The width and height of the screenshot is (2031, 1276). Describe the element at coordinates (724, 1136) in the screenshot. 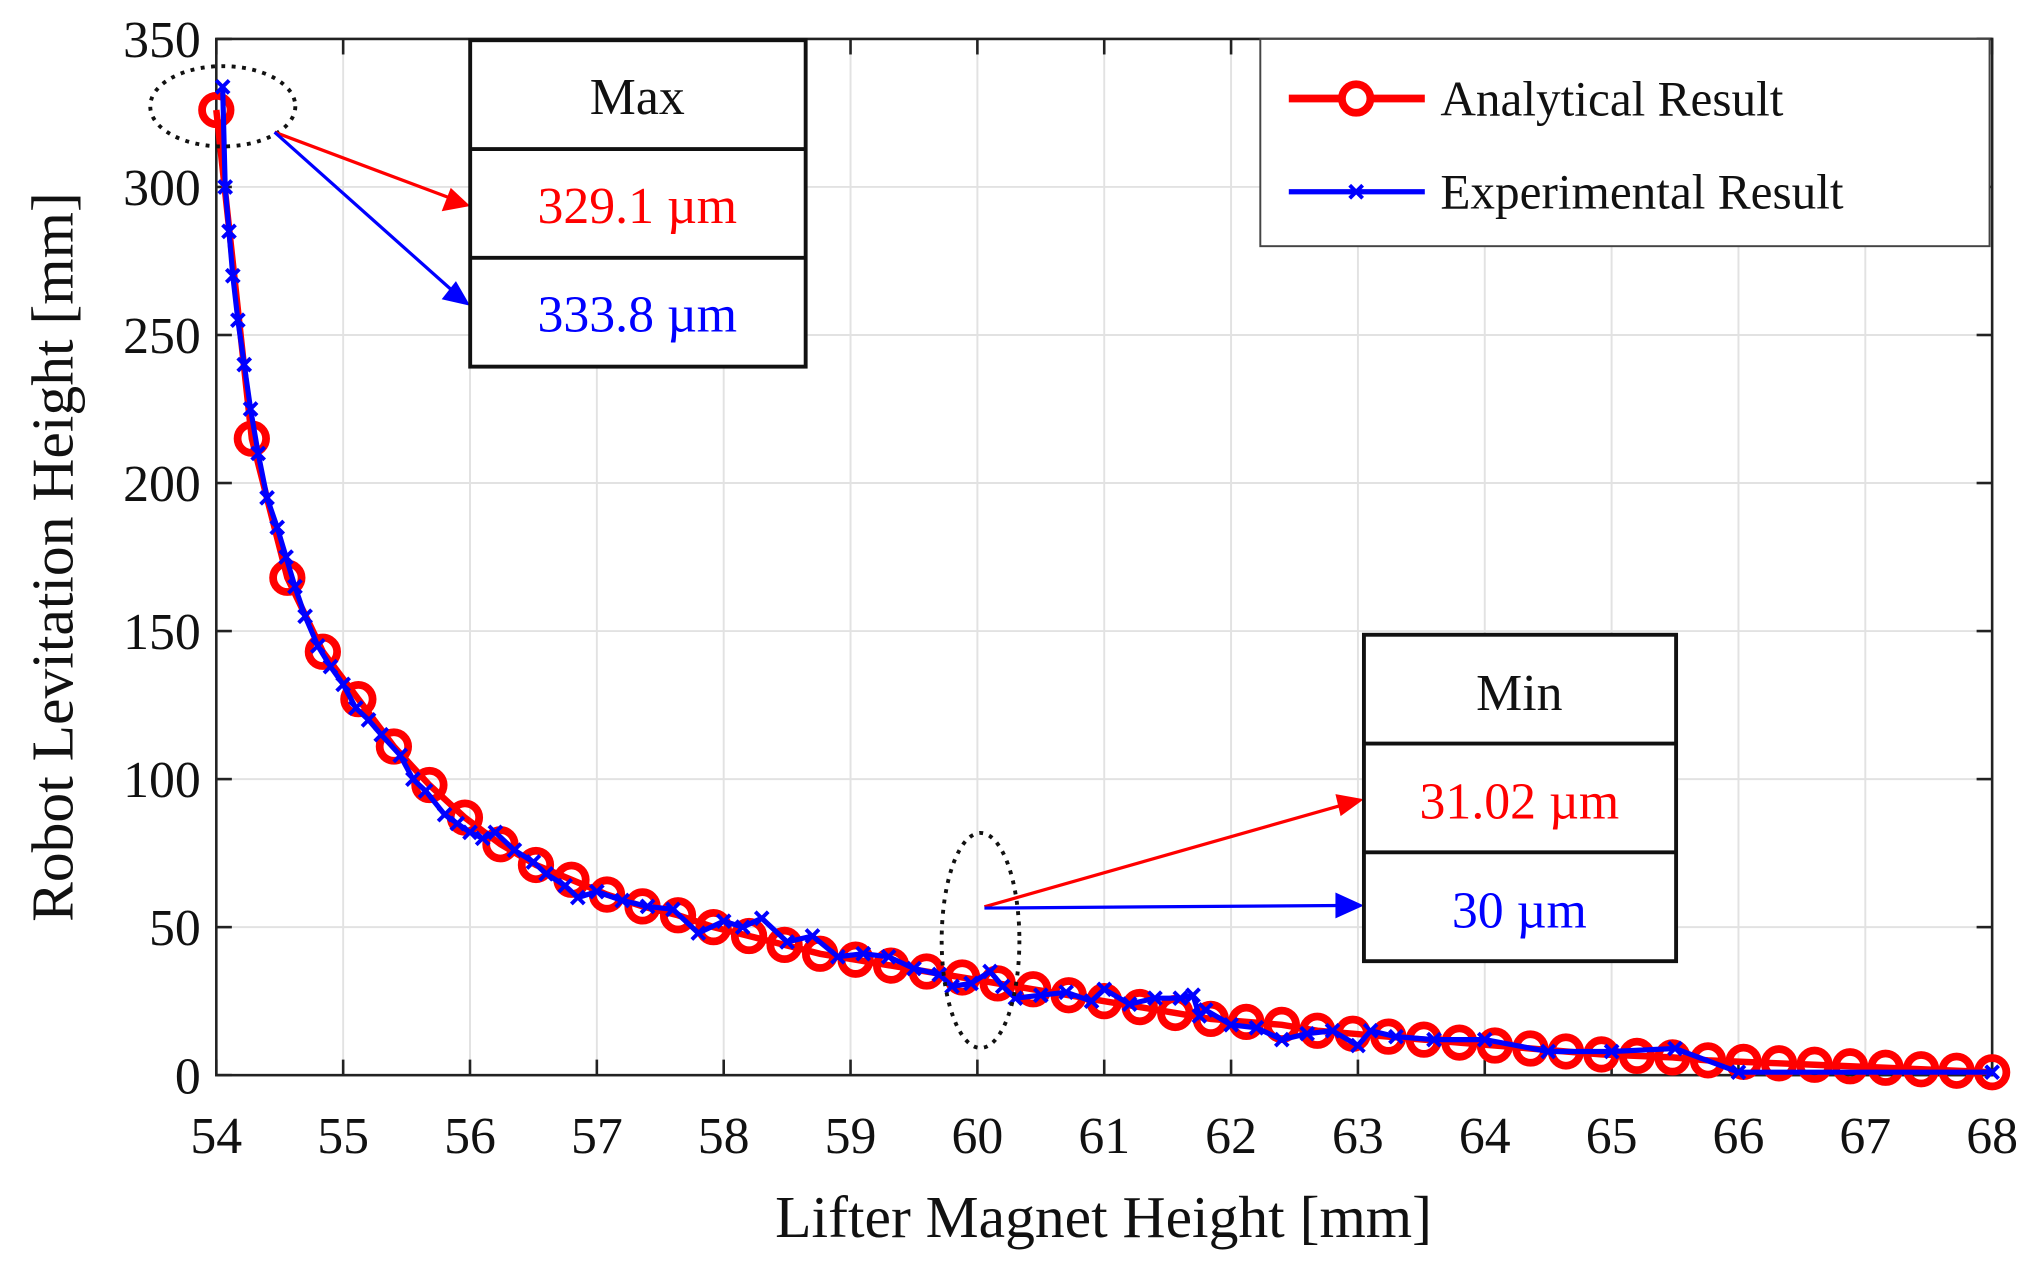

I see `x-tick-label: 58` at that location.